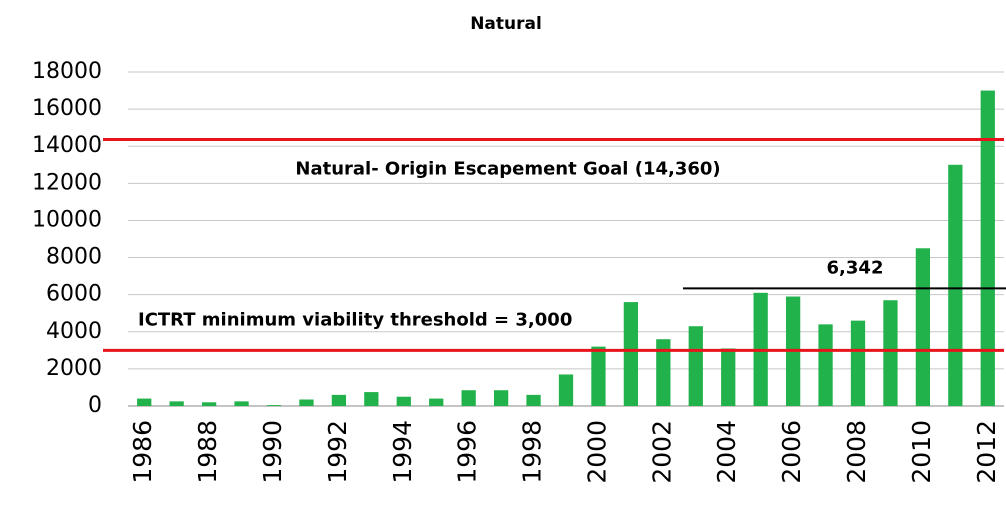 This screenshot has width=1006, height=514. Describe the element at coordinates (467, 452) in the screenshot. I see `x-tick-label: 1996` at that location.